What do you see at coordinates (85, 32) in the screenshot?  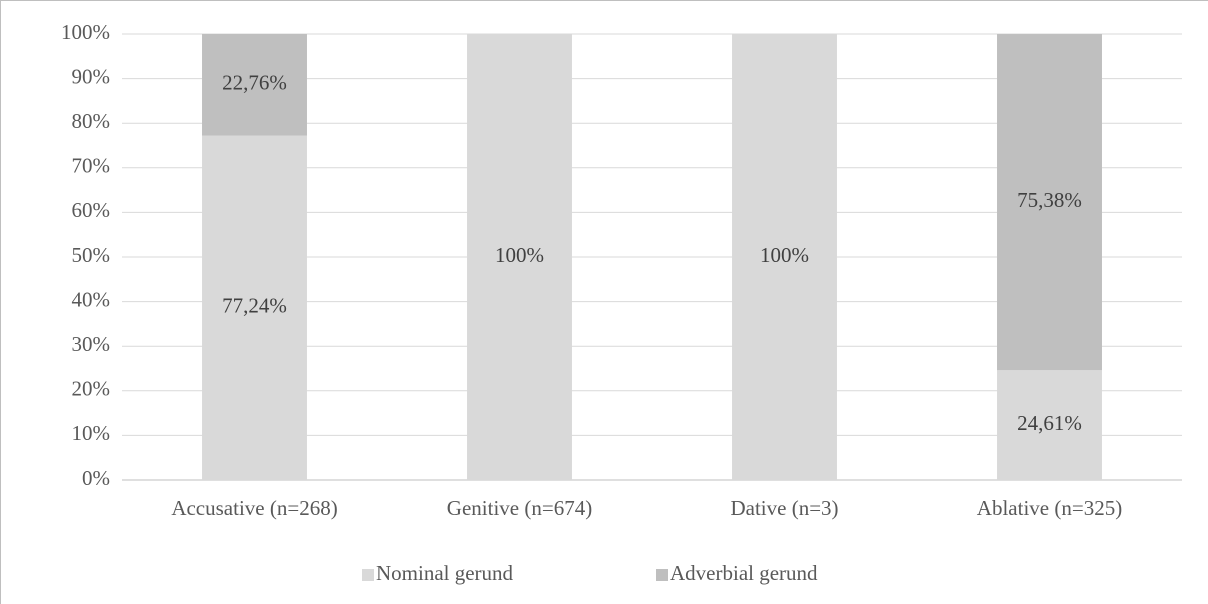 I see `y-tick-label: 100%` at bounding box center [85, 32].